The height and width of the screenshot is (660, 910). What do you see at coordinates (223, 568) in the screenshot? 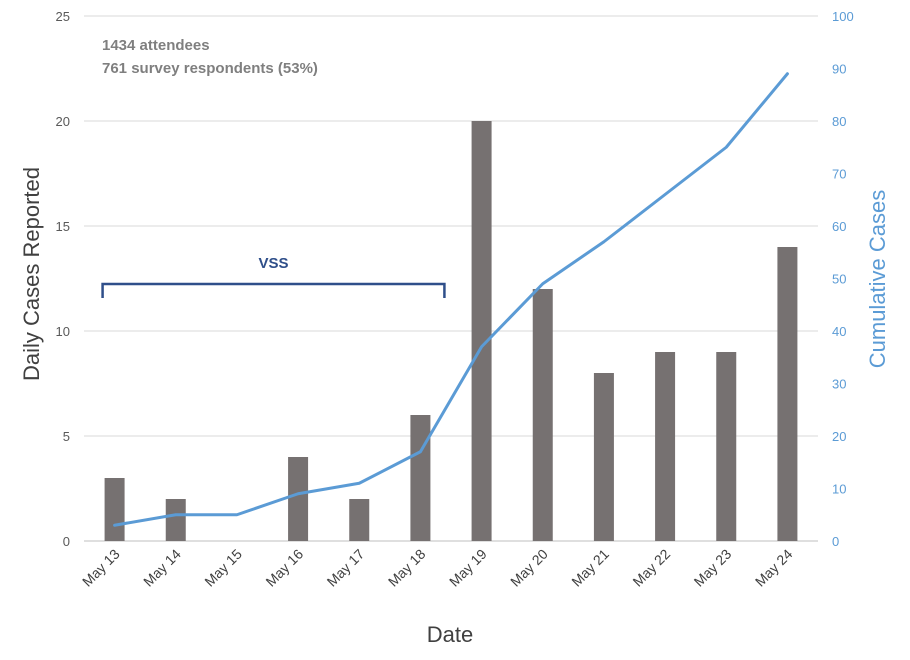
I see `x-tick-label: May 15` at bounding box center [223, 568].